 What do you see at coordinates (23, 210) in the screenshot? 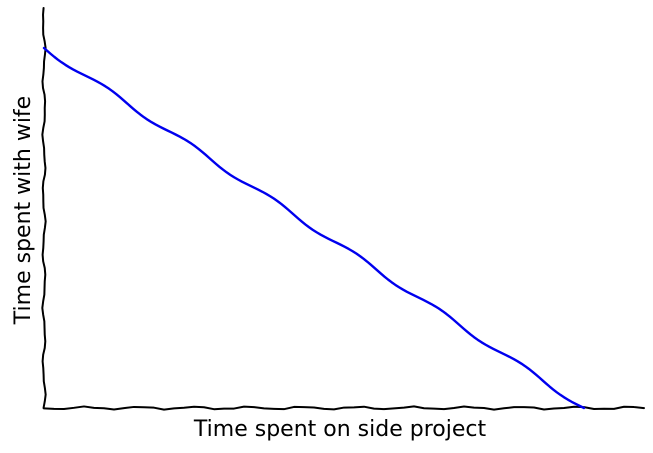
I see `y-axis-label: Time spent with wife` at bounding box center [23, 210].